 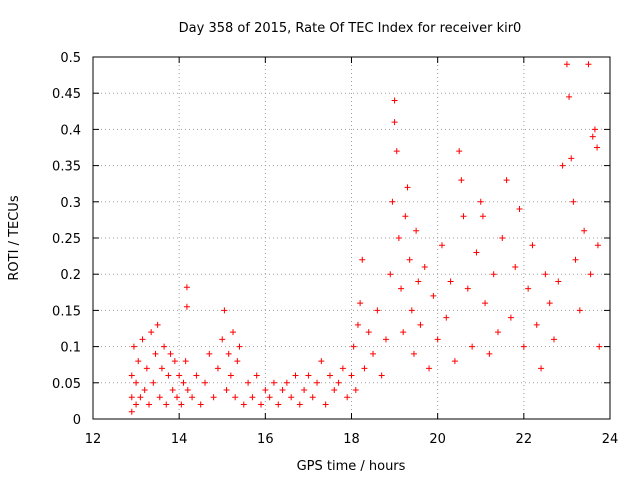 I want to click on x-tick-label: 14, so click(x=179, y=439).